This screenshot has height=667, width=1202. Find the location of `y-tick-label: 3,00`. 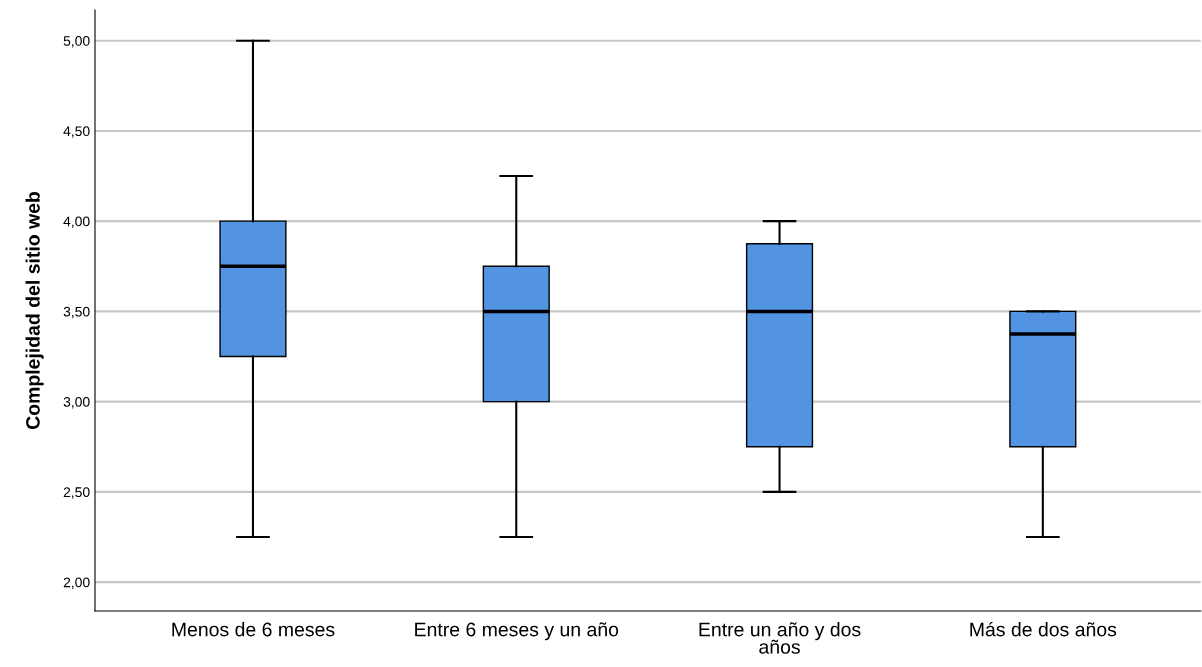

y-tick-label: 3,00 is located at coordinates (76, 402).